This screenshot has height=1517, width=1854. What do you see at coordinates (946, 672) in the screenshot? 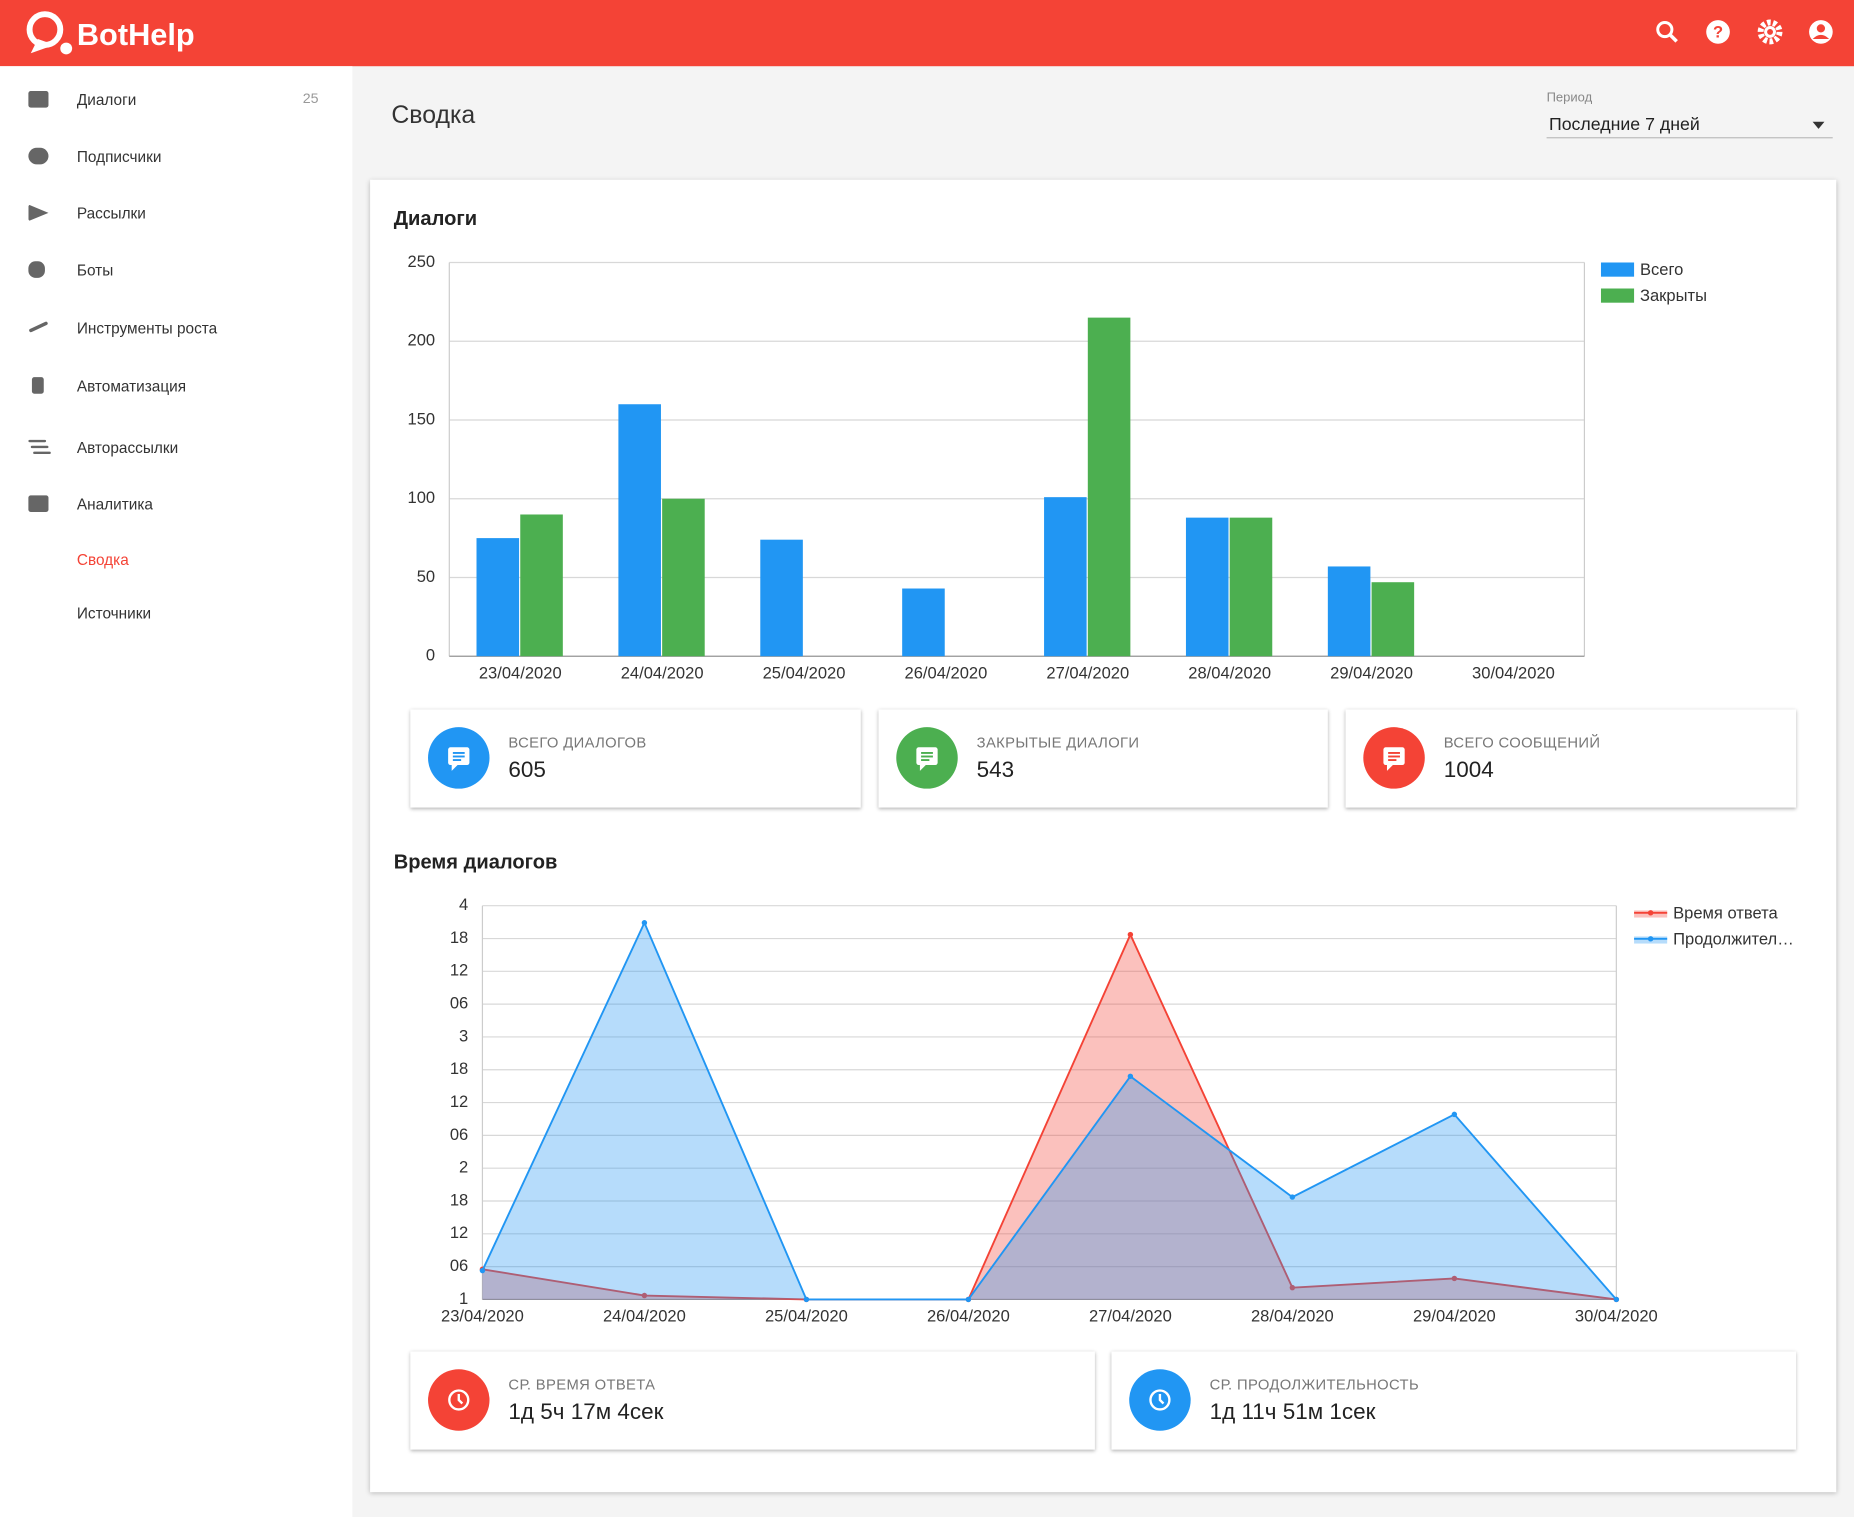
I see `x-tick-label: 26/04/2020` at bounding box center [946, 672].